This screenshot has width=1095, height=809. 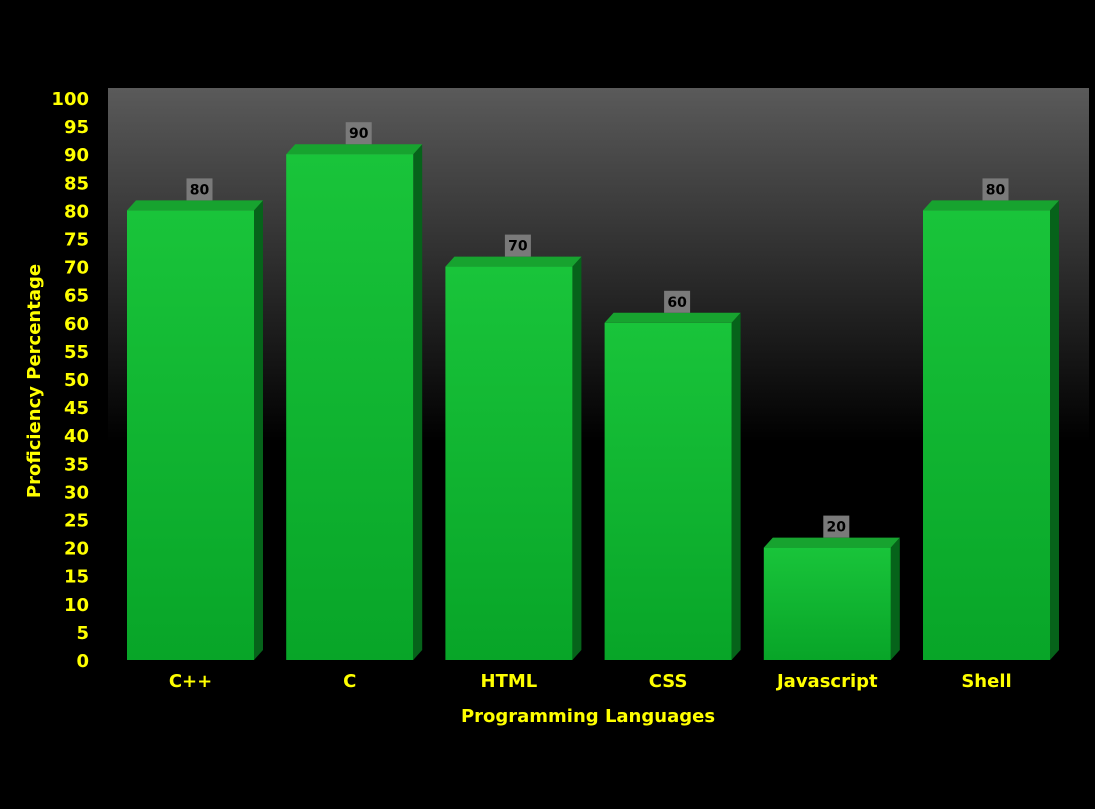 I want to click on value-label: 60, so click(x=677, y=301).